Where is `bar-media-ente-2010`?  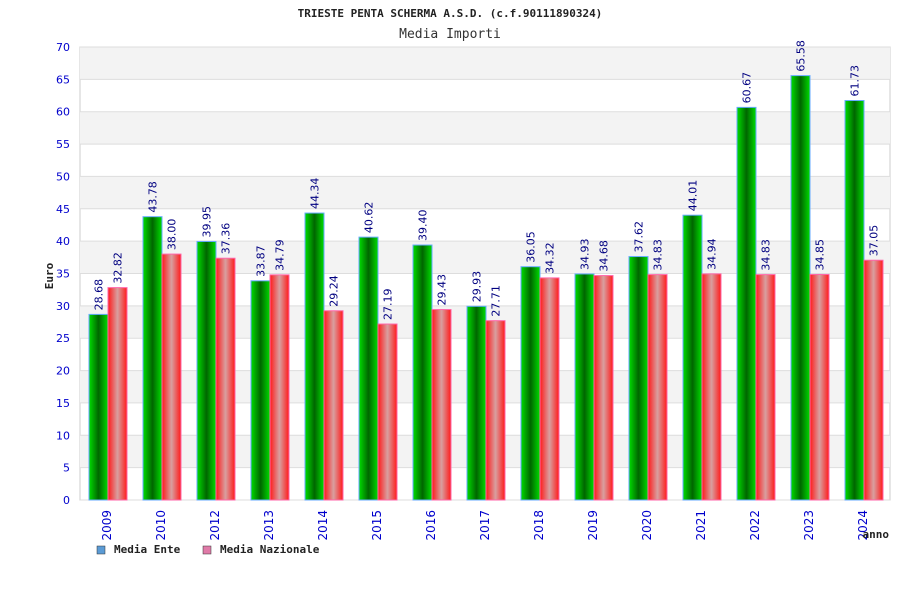 bar-media-ente-2010 is located at coordinates (152, 358).